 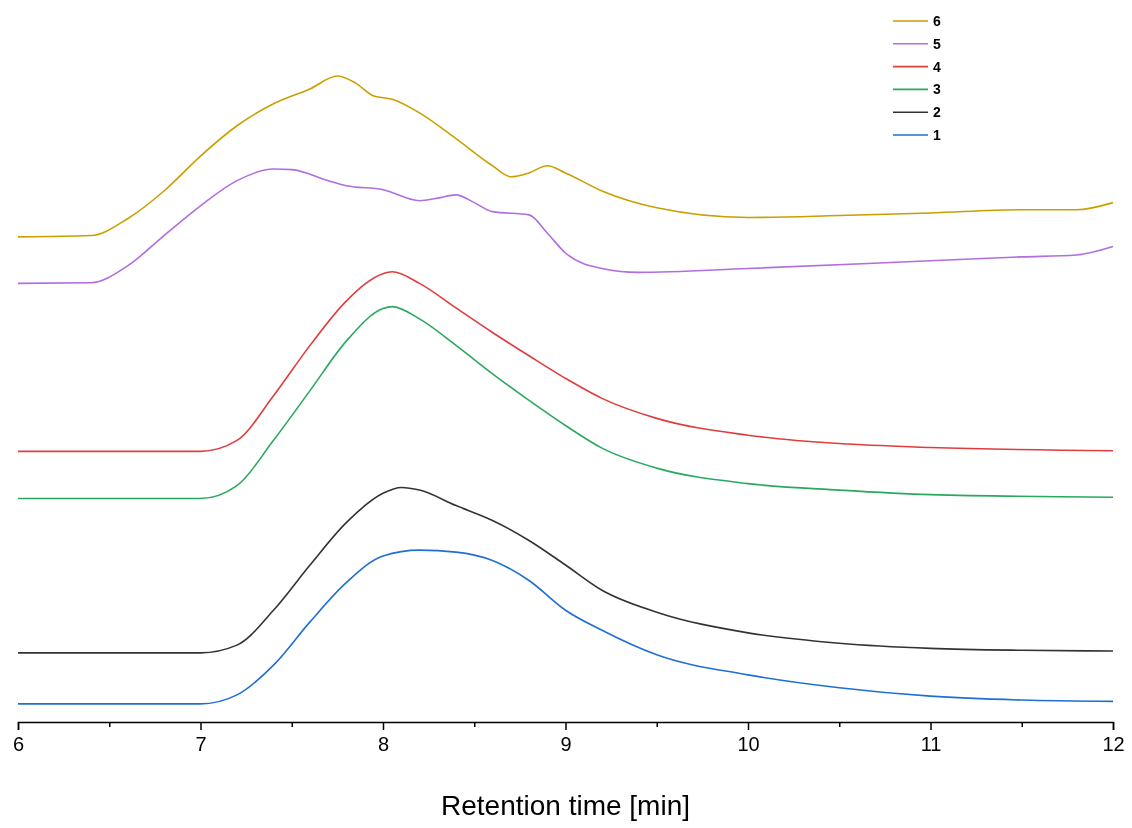 What do you see at coordinates (931, 744) in the screenshot?
I see `x-tick-label: 11` at bounding box center [931, 744].